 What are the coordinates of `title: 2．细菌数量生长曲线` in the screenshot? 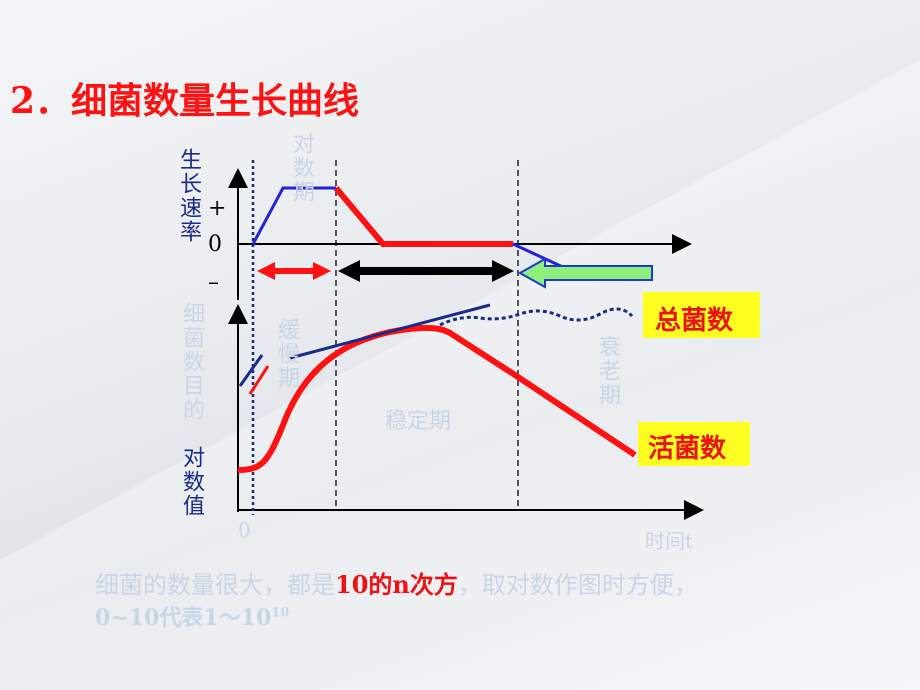 It's located at (185, 101).